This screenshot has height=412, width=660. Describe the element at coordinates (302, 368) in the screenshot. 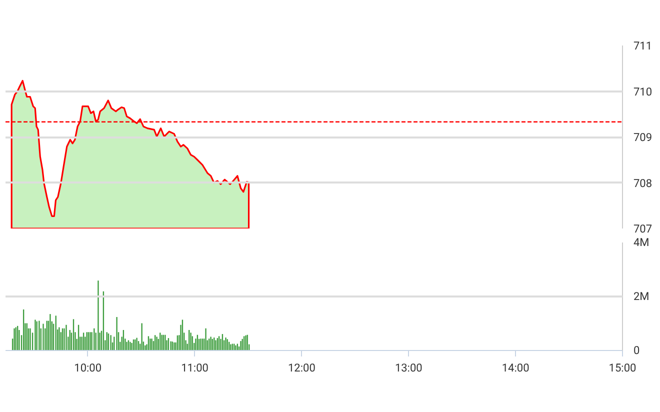

I see `x-tick-label: 12:00` at that location.